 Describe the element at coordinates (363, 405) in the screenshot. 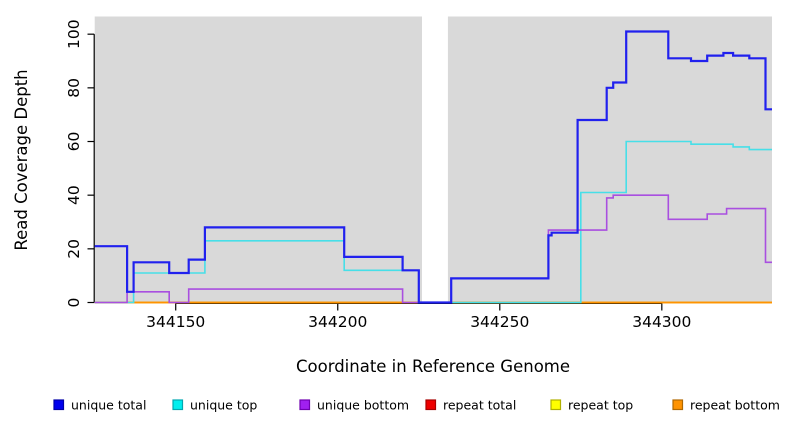

I see `legend-label: unique bottom` at that location.